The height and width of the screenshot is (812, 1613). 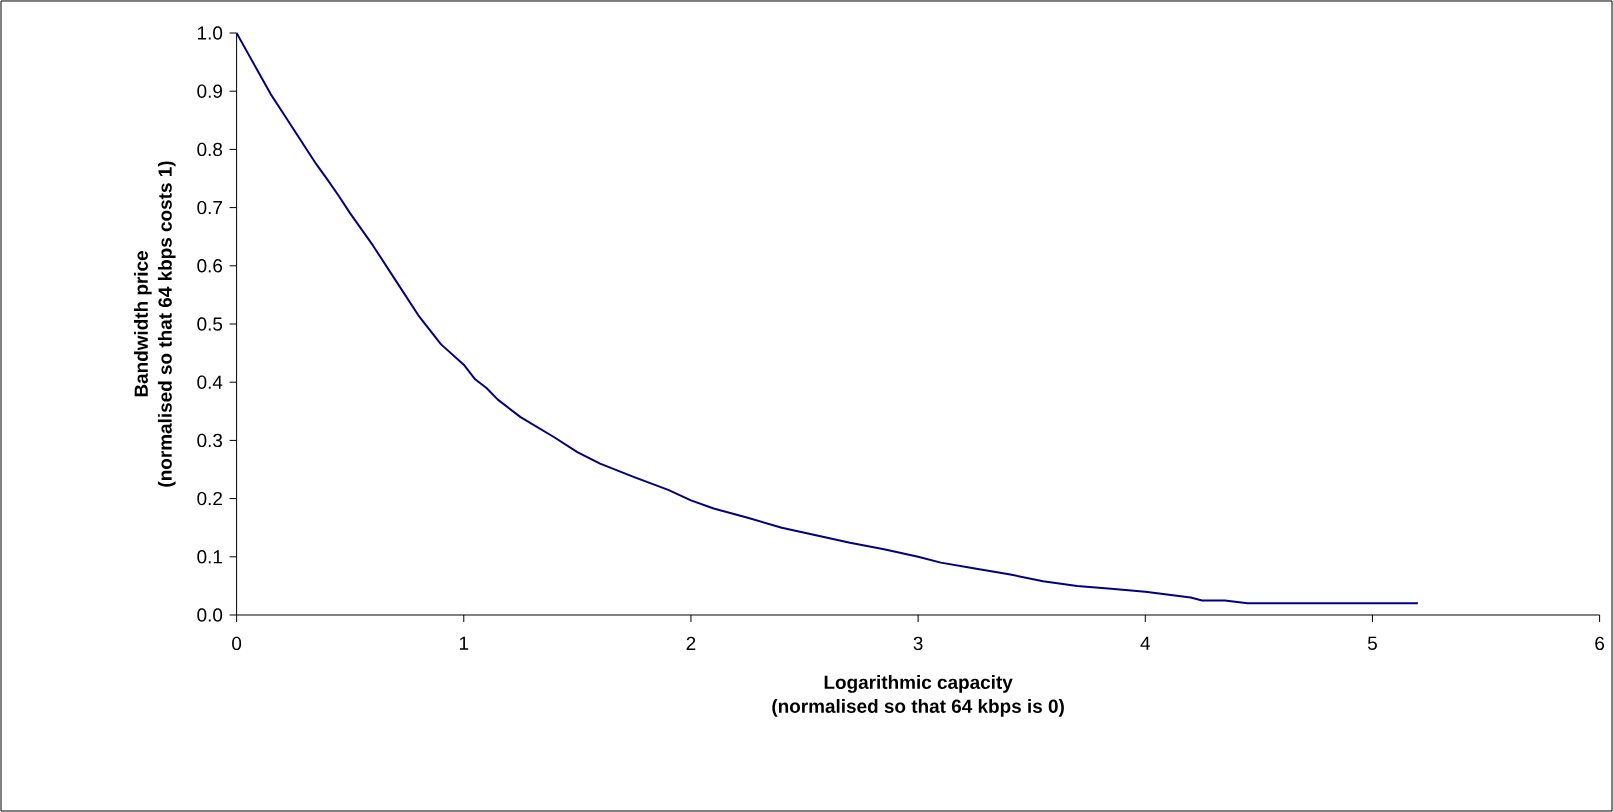 I want to click on y-tick-label: 0.8, so click(x=210, y=149).